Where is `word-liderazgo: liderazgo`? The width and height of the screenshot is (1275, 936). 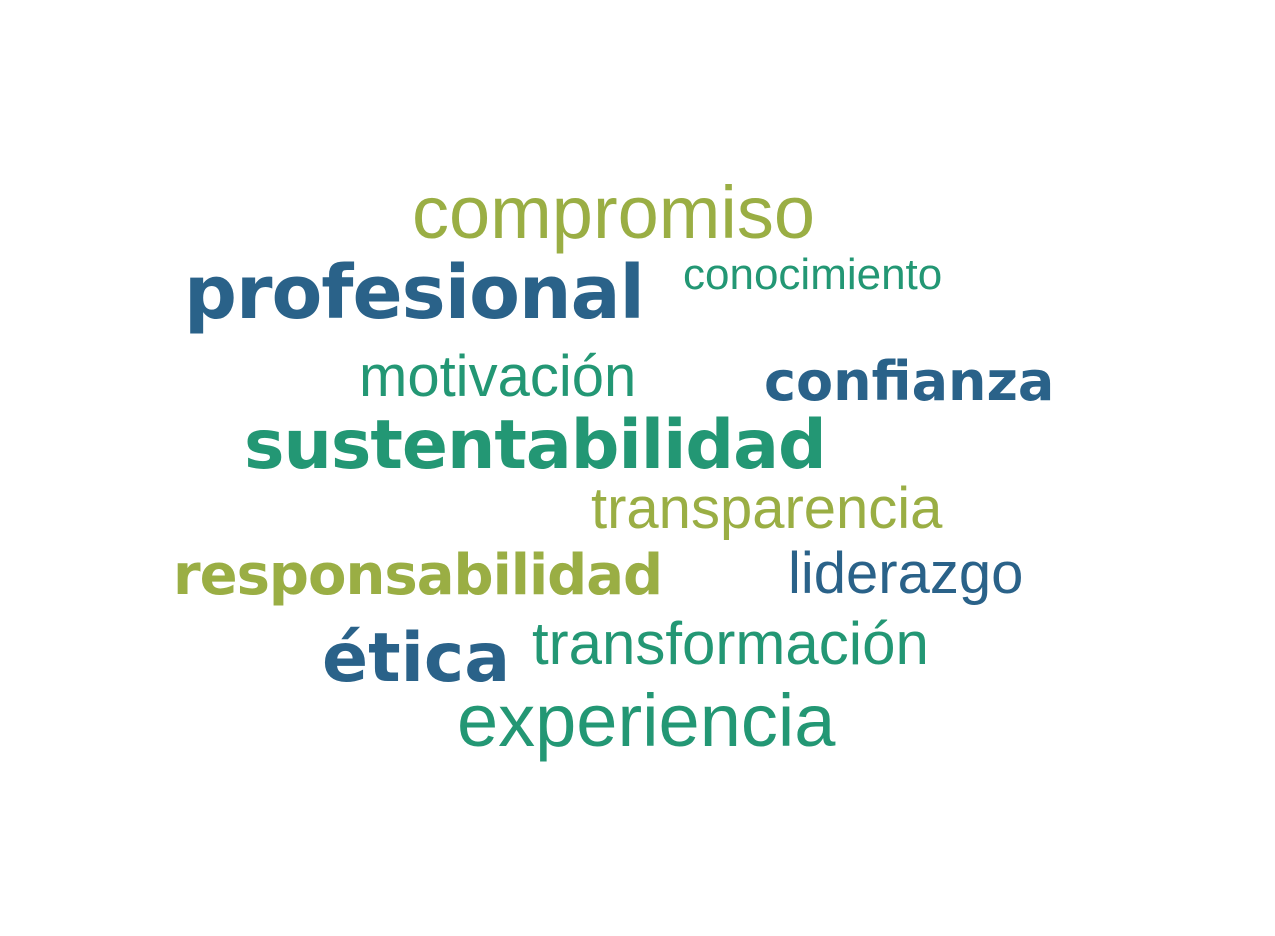
word-liderazgo: liderazgo is located at coordinates (906, 573).